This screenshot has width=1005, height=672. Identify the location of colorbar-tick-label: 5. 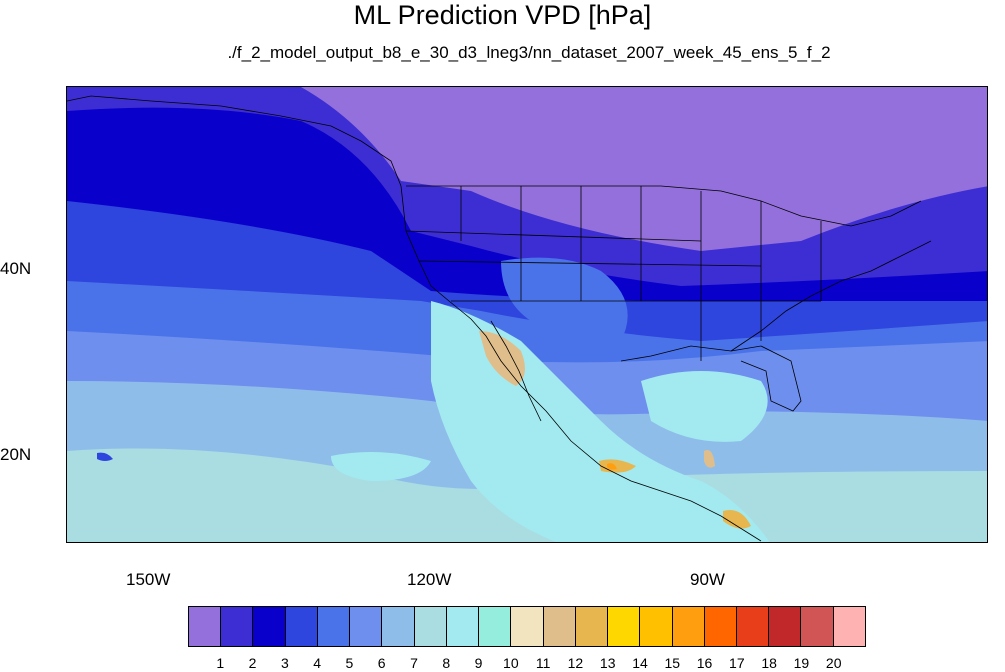
(349, 663).